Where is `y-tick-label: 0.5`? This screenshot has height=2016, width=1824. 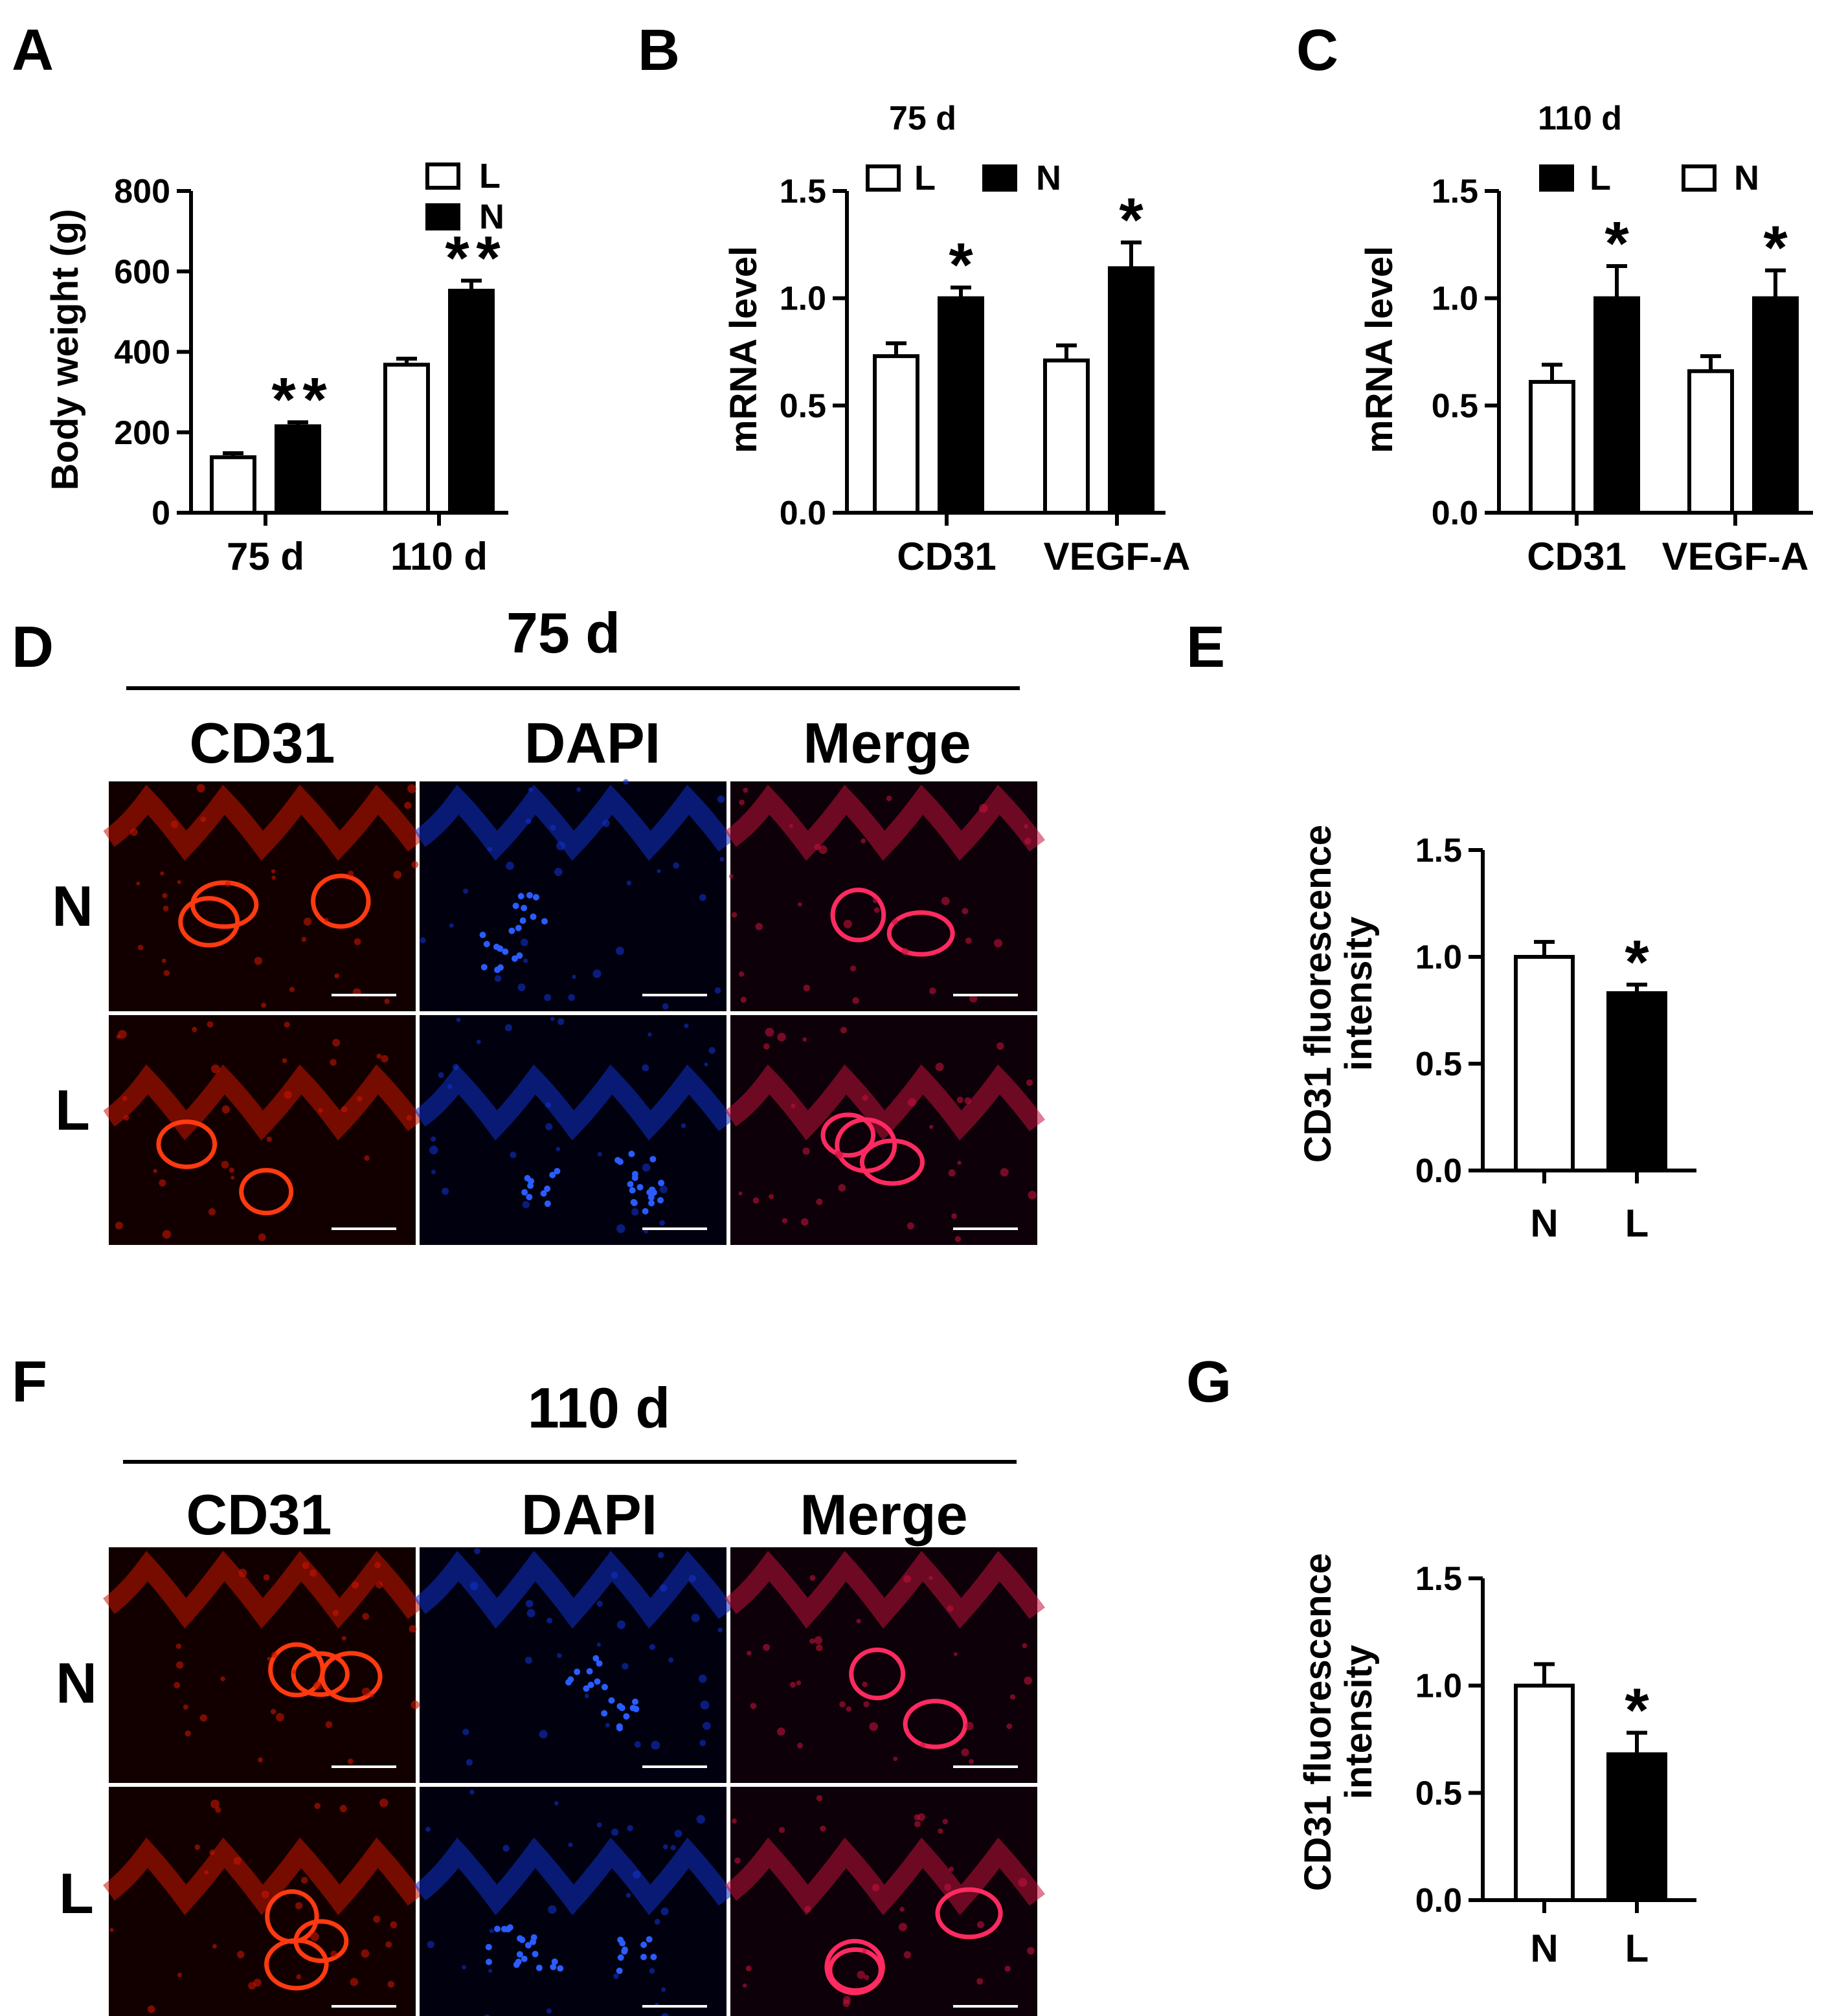 y-tick-label: 0.5 is located at coordinates (1455, 406).